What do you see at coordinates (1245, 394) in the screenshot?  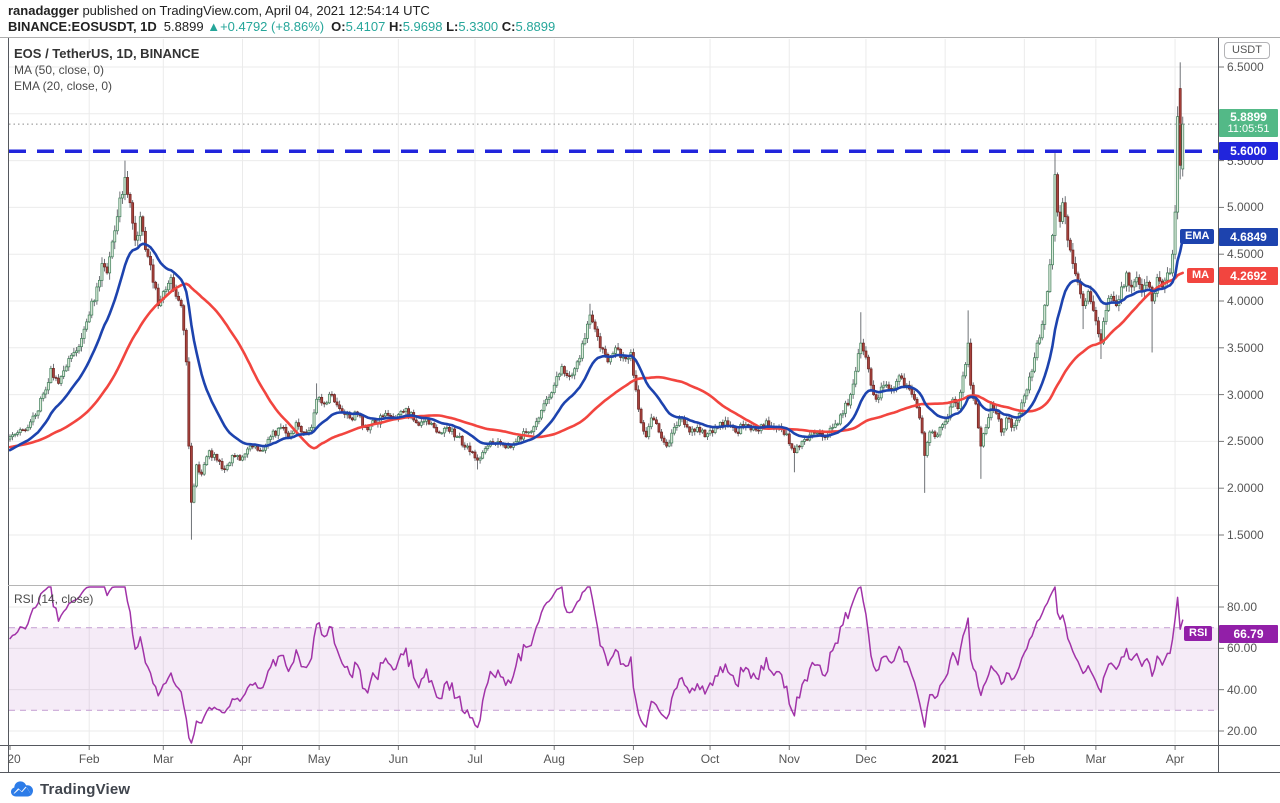 I see `price-tick-label: 3.0000` at bounding box center [1245, 394].